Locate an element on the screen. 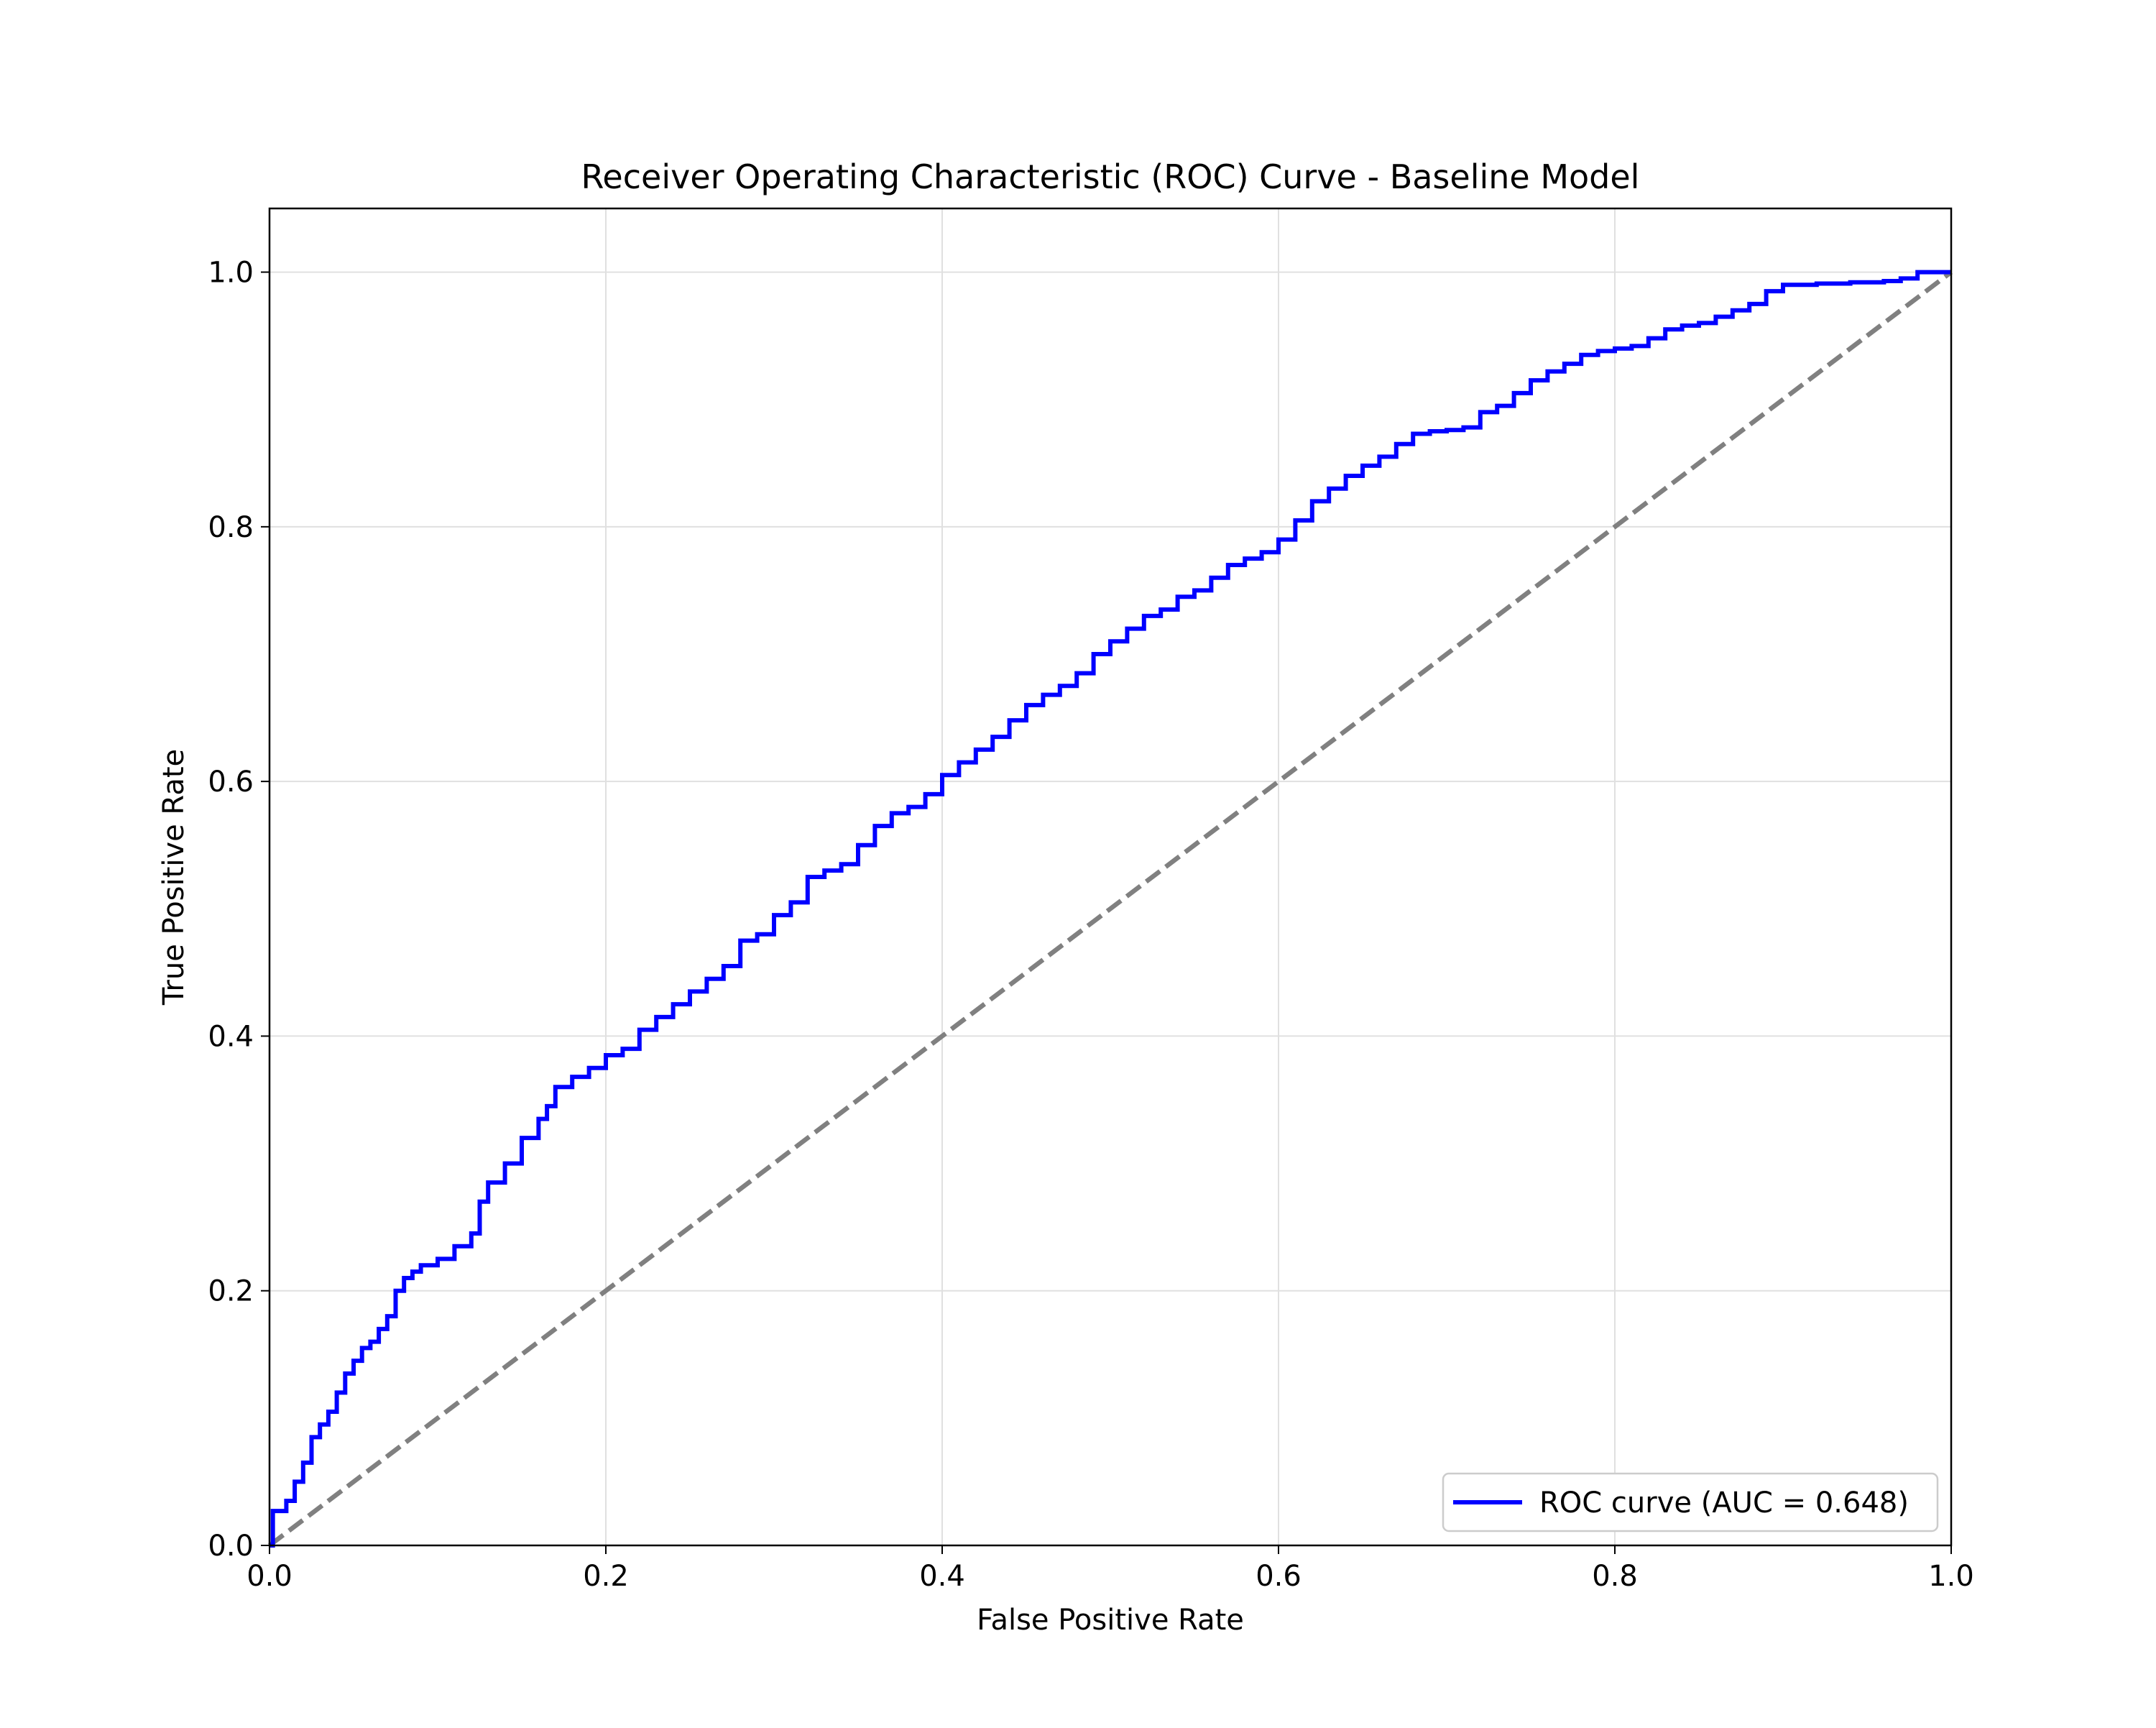  x-tick-label: 0.8 is located at coordinates (1615, 1577).